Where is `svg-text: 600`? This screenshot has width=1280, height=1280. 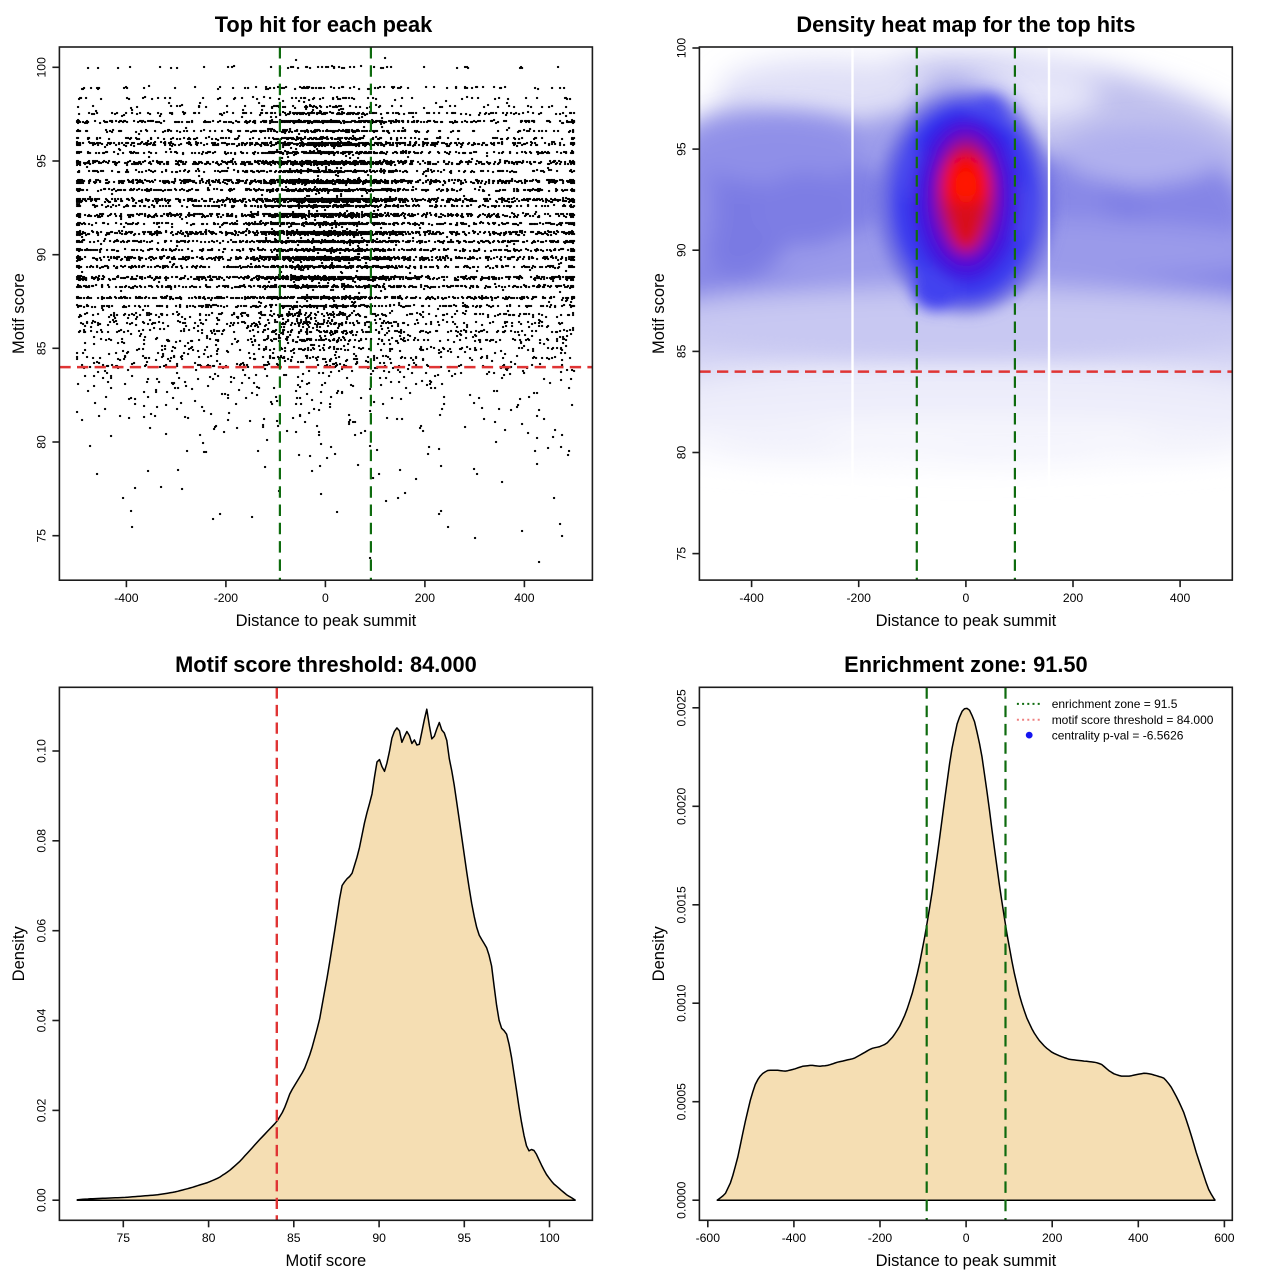
svg-text: 600 is located at coordinates (1224, 1238).